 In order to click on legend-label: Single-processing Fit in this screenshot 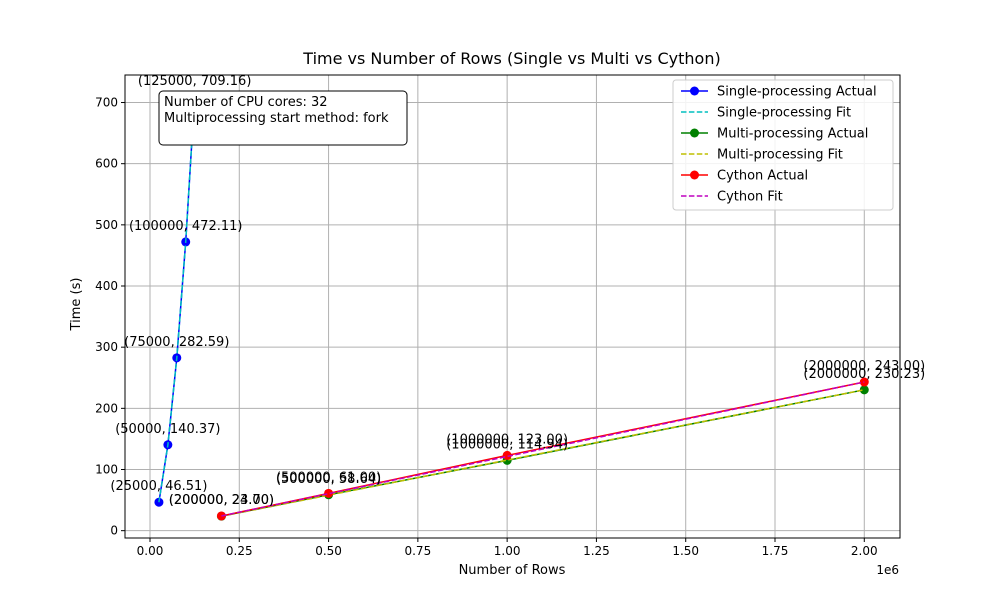, I will do `click(784, 113)`.